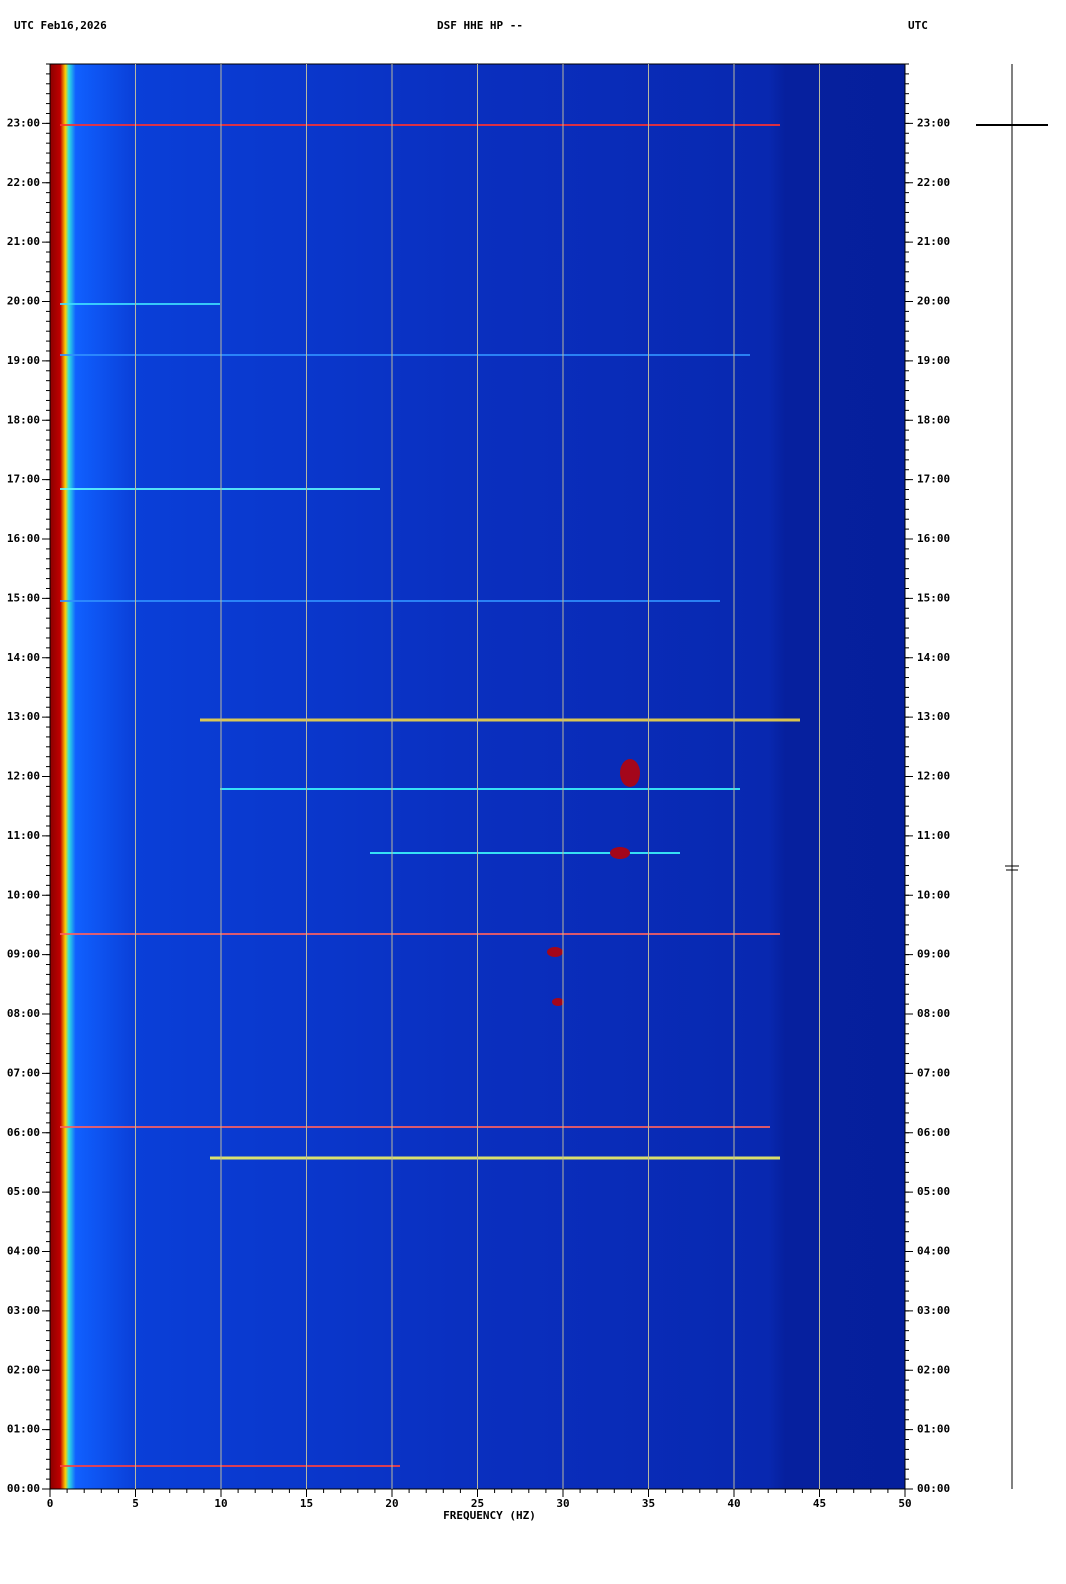 This screenshot has height=1584, width=1066. I want to click on y-tick-label-right: 12:00, so click(933, 776).